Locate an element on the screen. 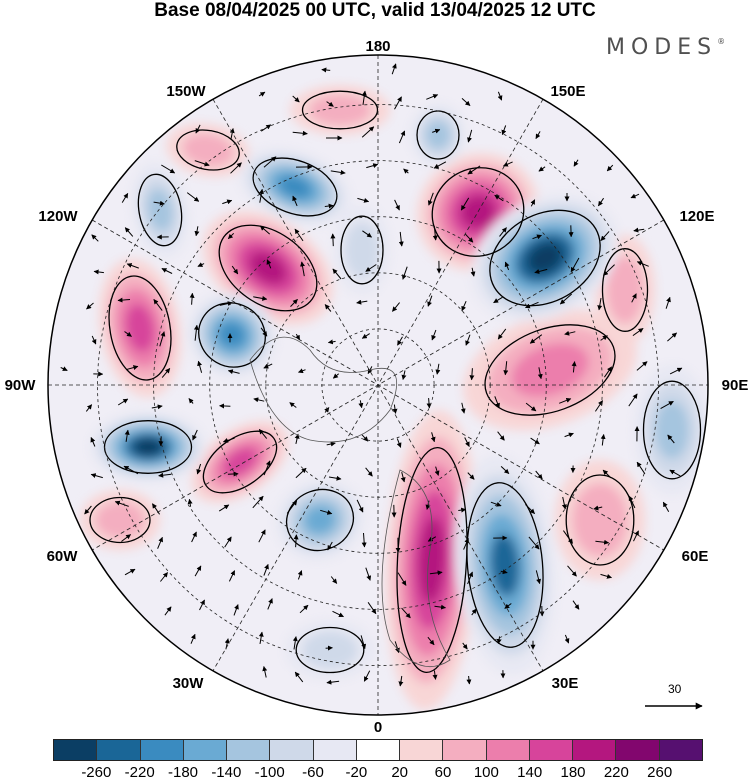  colorbar-tick-label: 220 is located at coordinates (616, 772).